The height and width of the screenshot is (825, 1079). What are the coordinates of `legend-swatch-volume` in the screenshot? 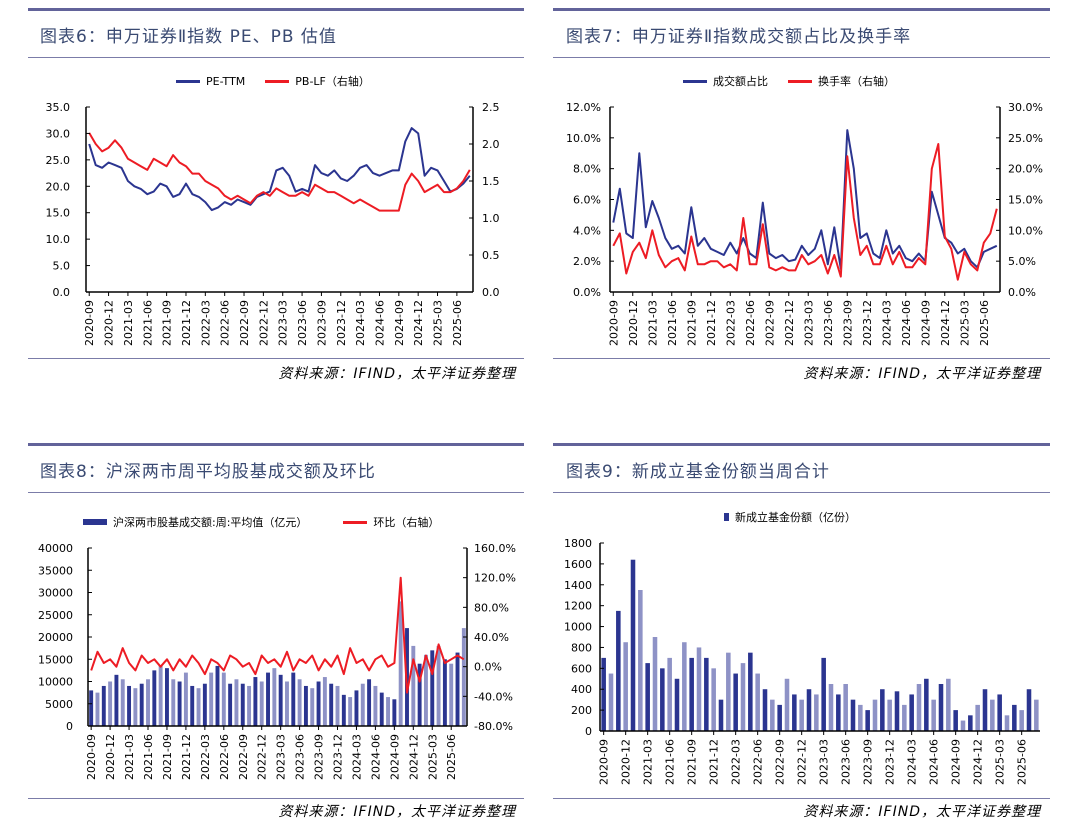 It's located at (95, 522).